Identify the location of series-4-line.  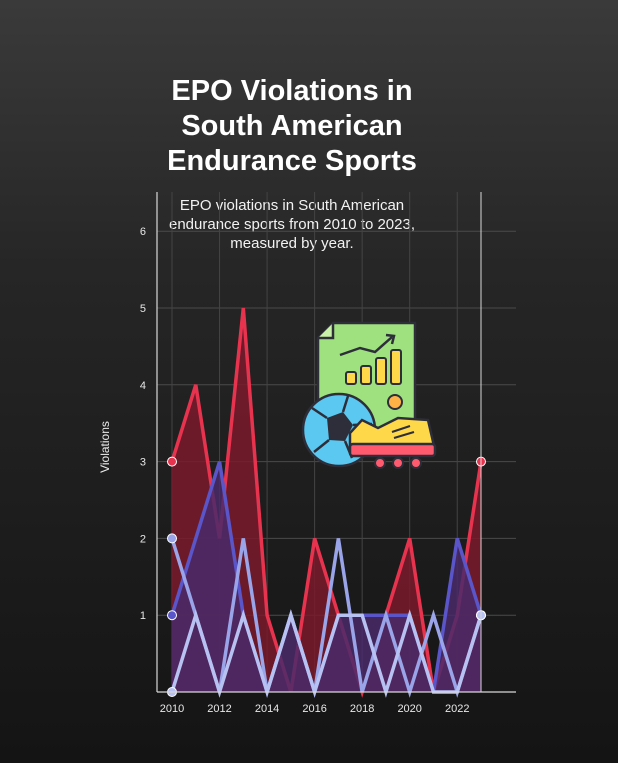
(326, 653).